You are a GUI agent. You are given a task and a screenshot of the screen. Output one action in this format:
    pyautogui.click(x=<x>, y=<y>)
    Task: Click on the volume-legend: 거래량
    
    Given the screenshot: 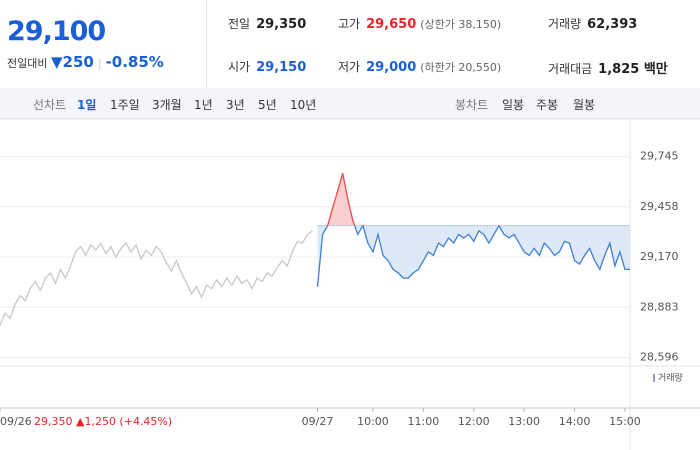 What is the action you would take?
    pyautogui.click(x=670, y=378)
    